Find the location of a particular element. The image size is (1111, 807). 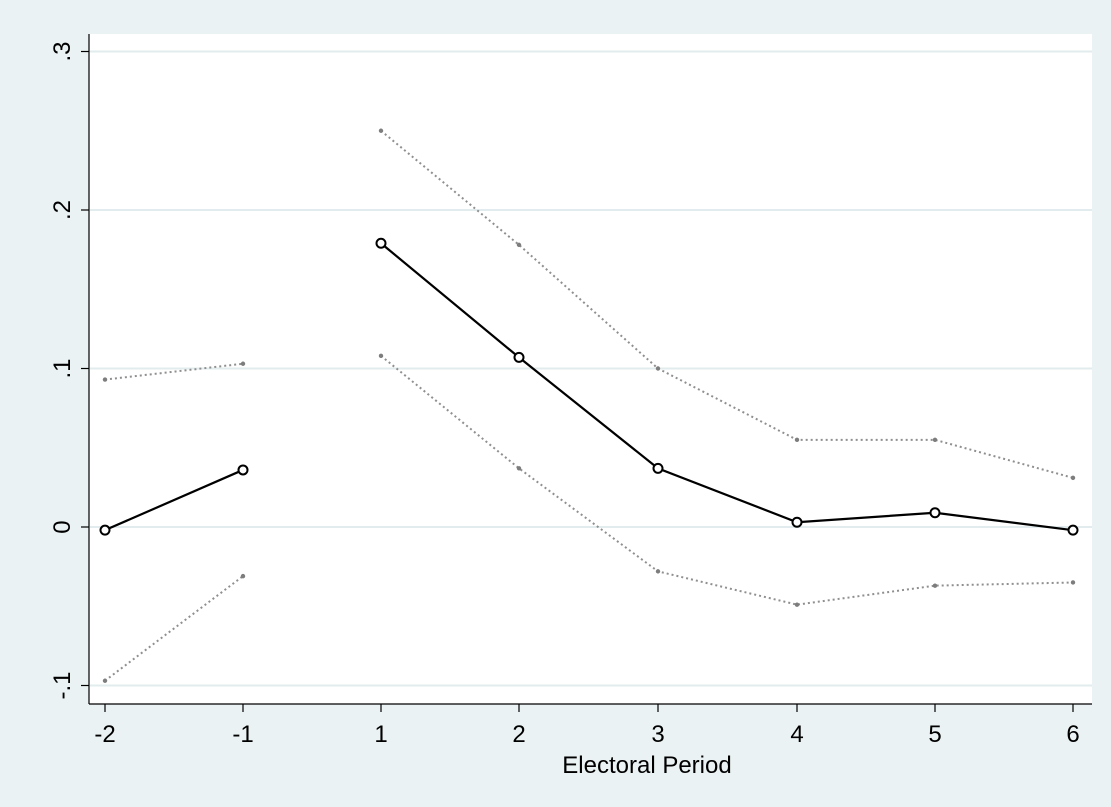

y-ticks: -.1 0 .1 .2 .3 is located at coordinates (69, 370).